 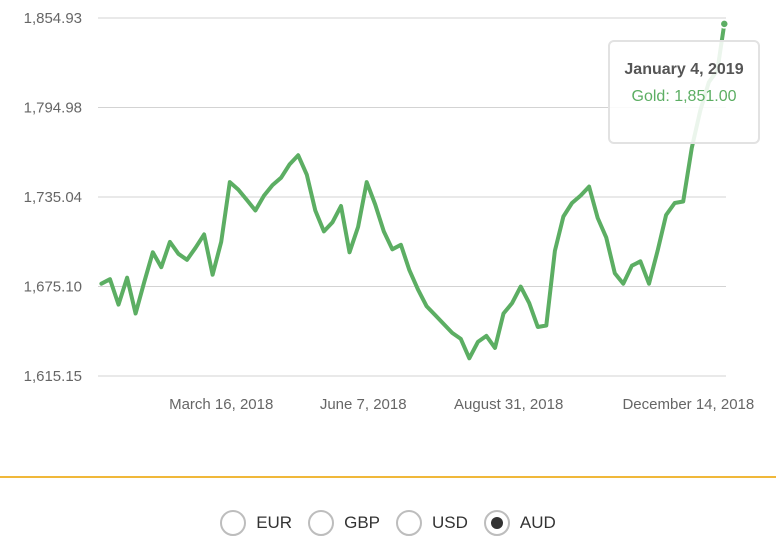 What do you see at coordinates (53, 18) in the screenshot?
I see `y-tick-label: 1,854.93` at bounding box center [53, 18].